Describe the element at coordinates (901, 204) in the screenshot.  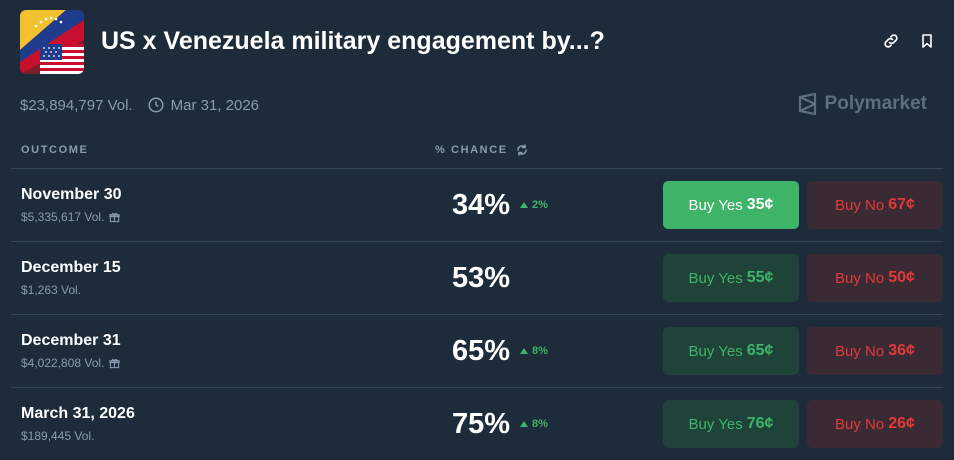
I see `buy-no-price: 67¢` at that location.